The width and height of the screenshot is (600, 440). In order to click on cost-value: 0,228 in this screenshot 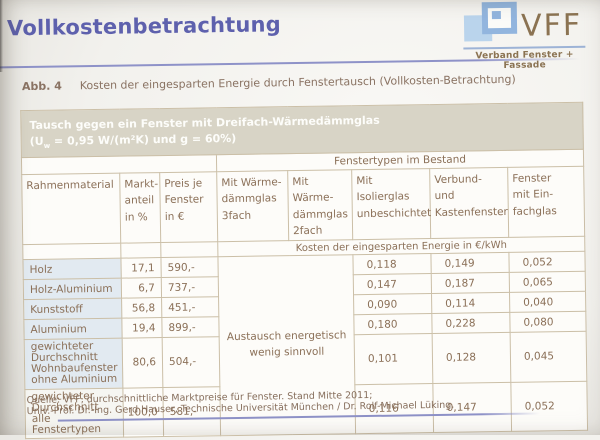, I will do `click(471, 323)`.